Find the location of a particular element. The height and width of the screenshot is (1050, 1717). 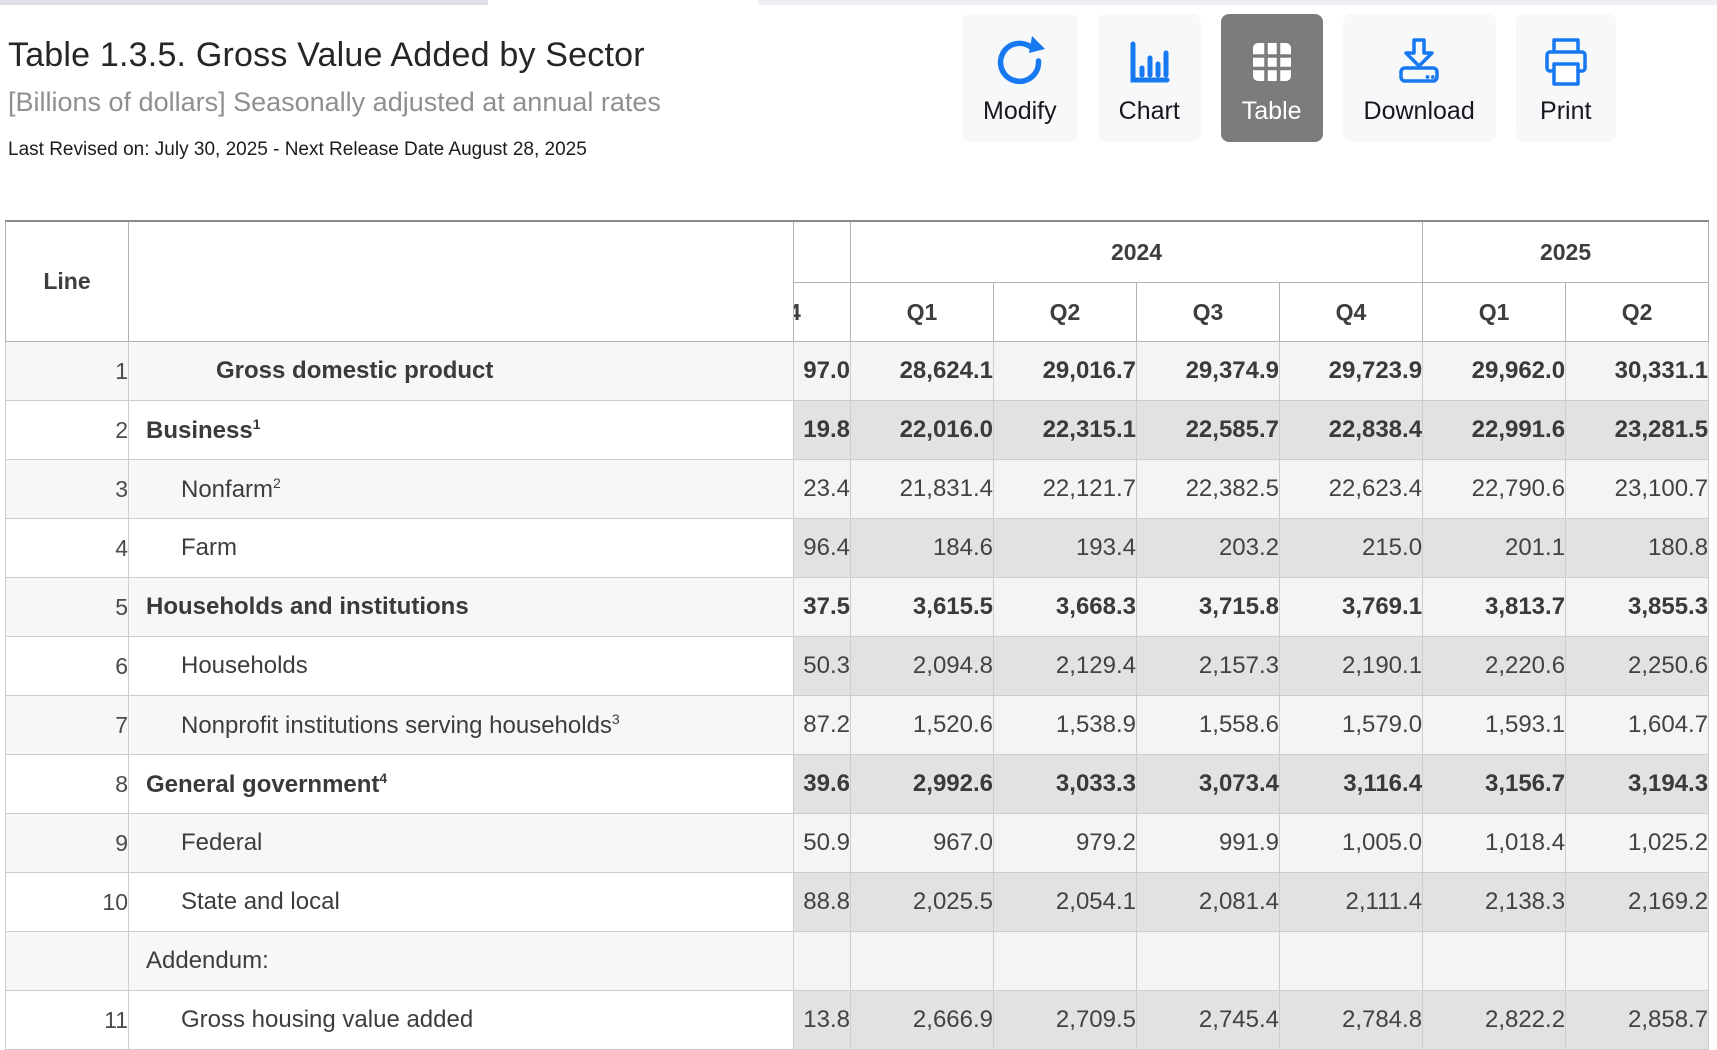

value-cell: 203.2 is located at coordinates (1208, 548).